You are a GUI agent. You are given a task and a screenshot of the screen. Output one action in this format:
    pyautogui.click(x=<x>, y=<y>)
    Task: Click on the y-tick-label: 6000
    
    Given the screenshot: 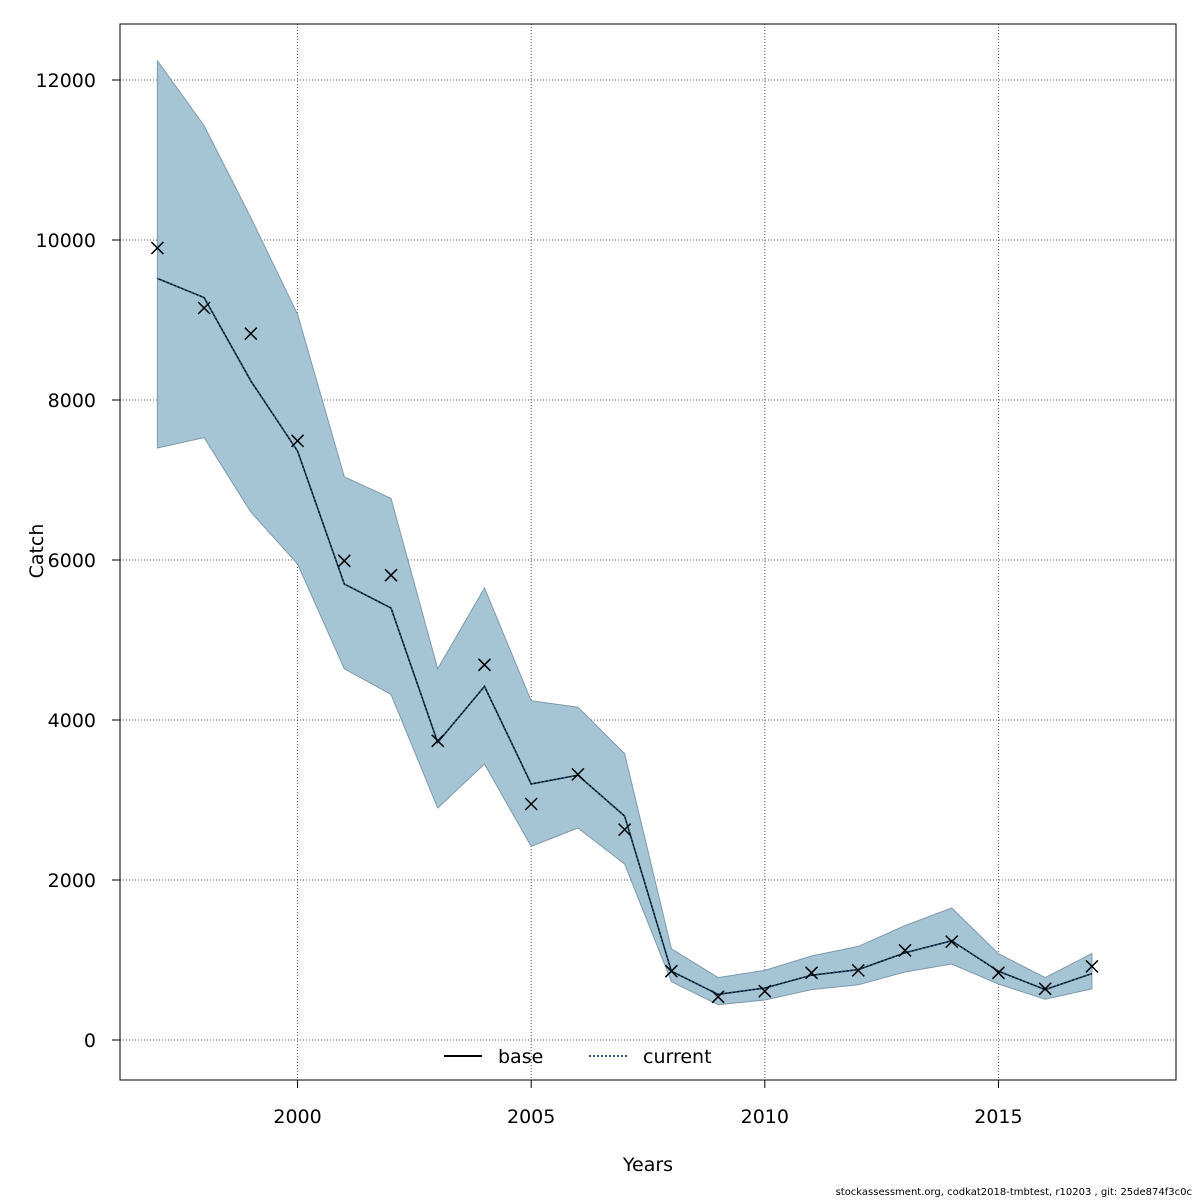 What is the action you would take?
    pyautogui.click(x=72, y=561)
    